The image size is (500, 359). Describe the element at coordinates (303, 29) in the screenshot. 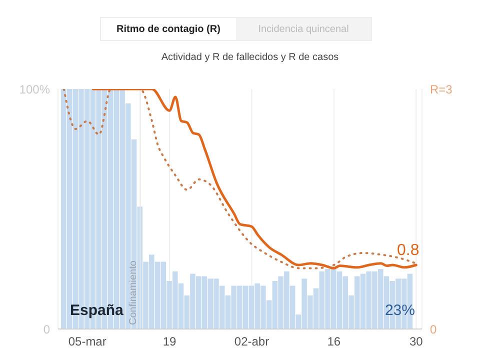

I see `text: Incidencia quincenal` at that location.